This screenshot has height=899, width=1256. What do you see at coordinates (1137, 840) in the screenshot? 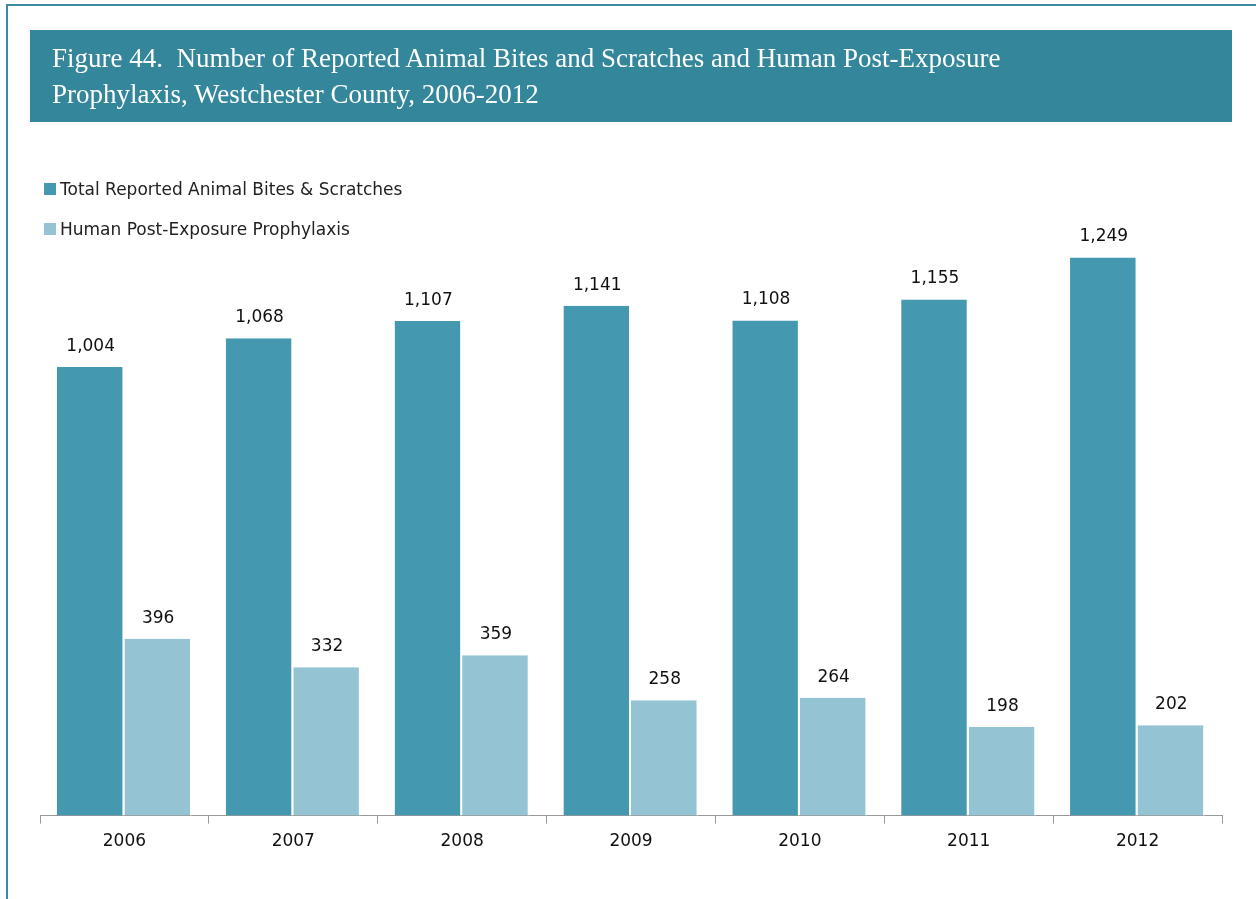
I see `x-tick-label: 2012` at bounding box center [1137, 840].